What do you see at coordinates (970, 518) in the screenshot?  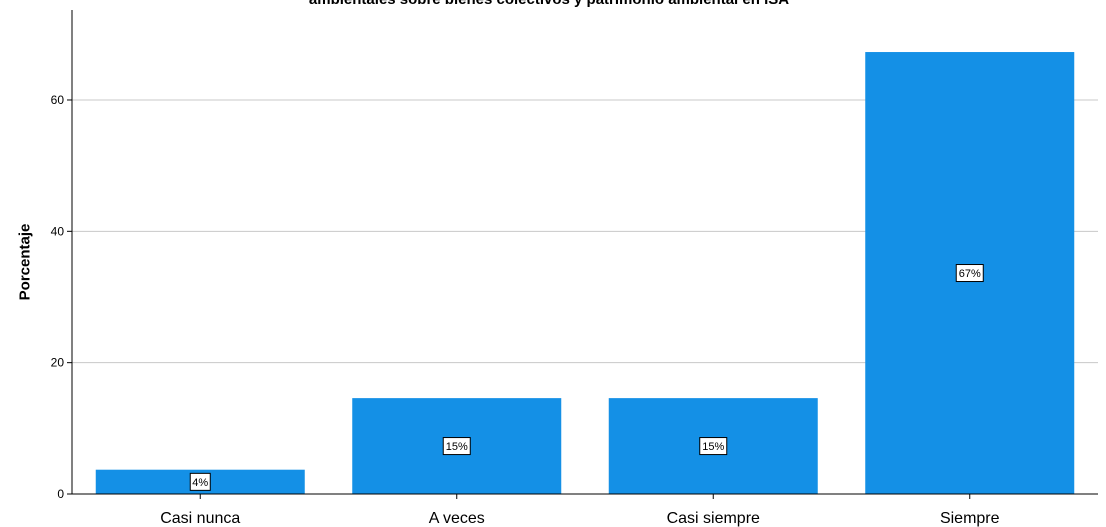 I see `x-tick-label: Siempre` at bounding box center [970, 518].